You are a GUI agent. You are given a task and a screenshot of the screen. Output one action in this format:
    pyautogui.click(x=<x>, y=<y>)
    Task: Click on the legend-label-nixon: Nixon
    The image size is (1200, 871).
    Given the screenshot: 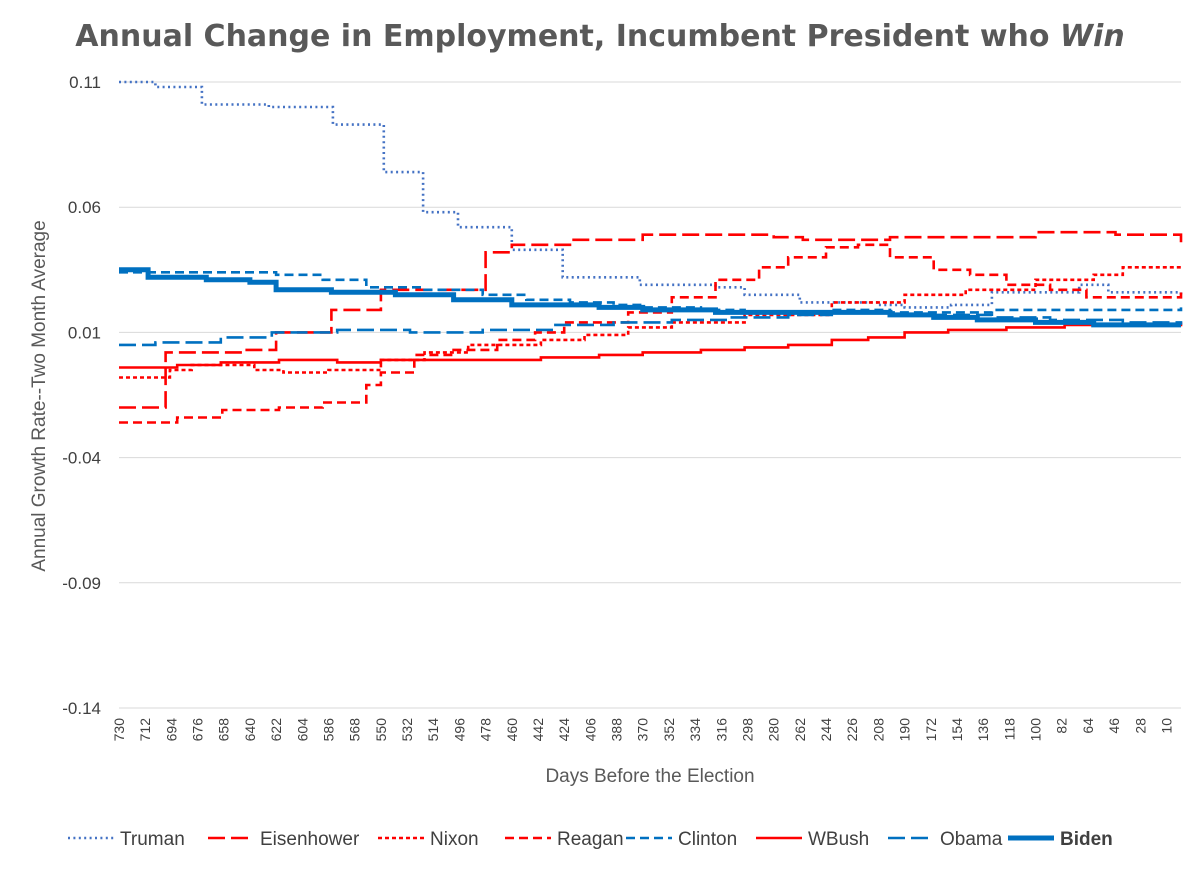 What is the action you would take?
    pyautogui.click(x=454, y=839)
    